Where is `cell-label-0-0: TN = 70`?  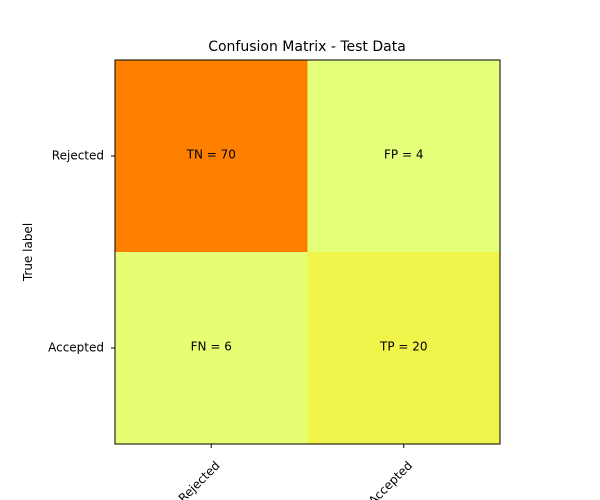 cell-label-0-0: TN = 70 is located at coordinates (211, 155).